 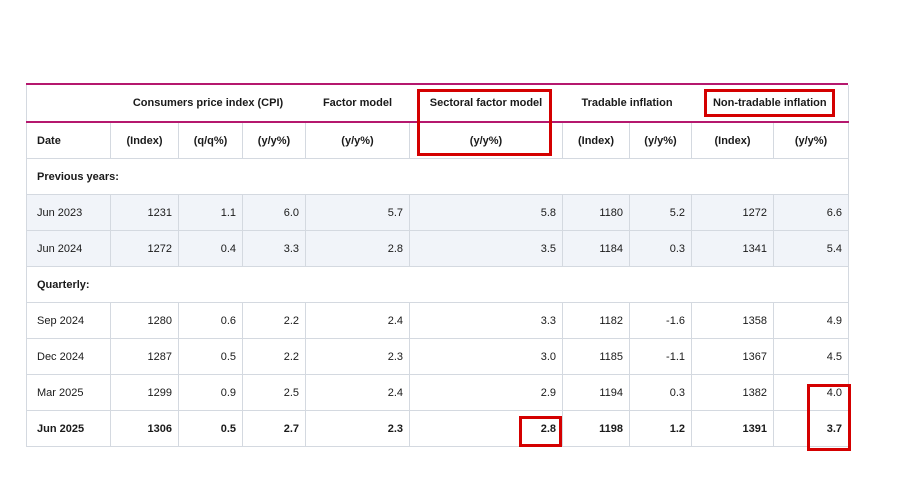 I want to click on tradable-yy-cell: -1.1, so click(x=660, y=356).